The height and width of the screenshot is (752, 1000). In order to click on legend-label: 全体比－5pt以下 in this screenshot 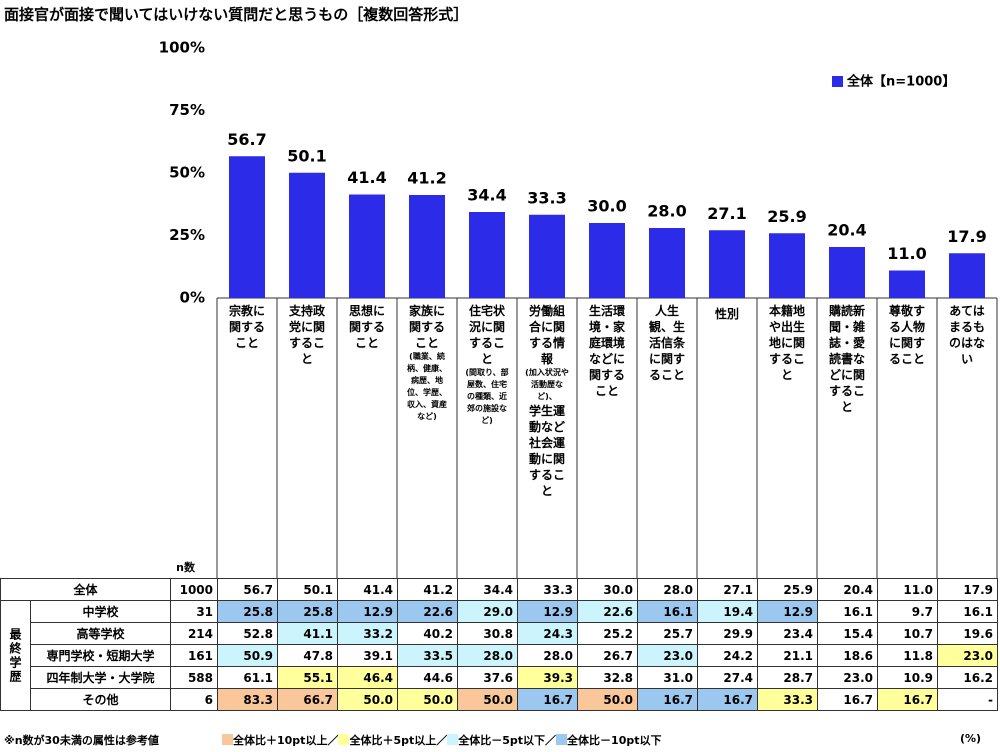, I will do `click(502, 740)`.